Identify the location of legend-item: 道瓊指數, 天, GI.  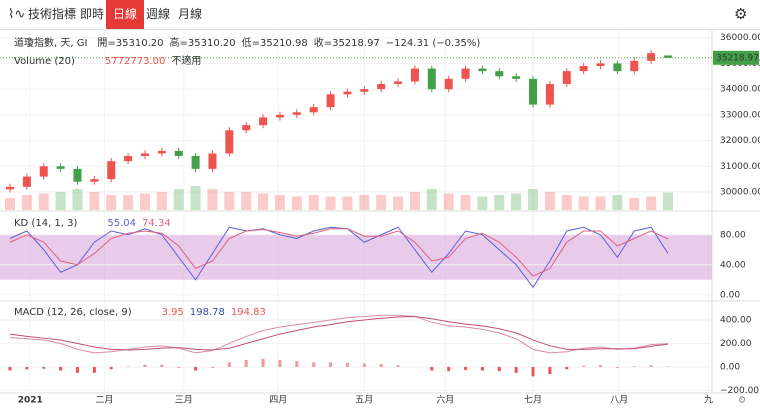
(50, 42).